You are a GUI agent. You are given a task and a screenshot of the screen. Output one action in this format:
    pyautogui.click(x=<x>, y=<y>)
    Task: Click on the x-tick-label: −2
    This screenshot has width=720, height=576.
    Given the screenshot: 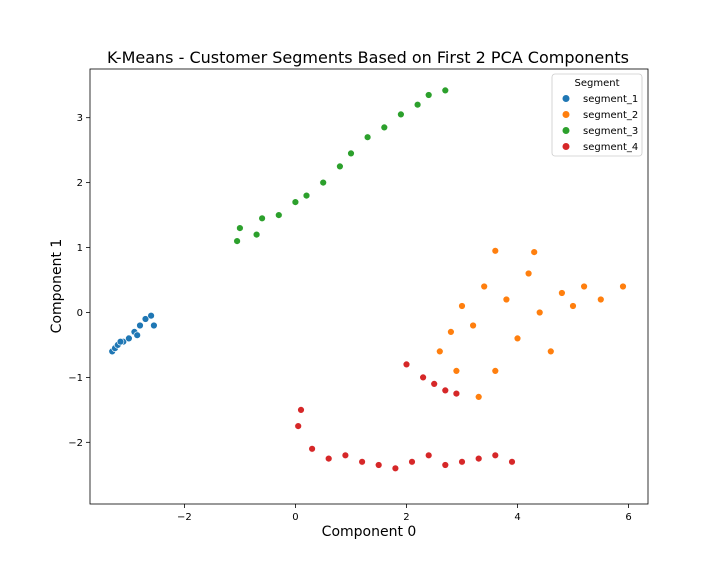 What is the action you would take?
    pyautogui.click(x=184, y=517)
    